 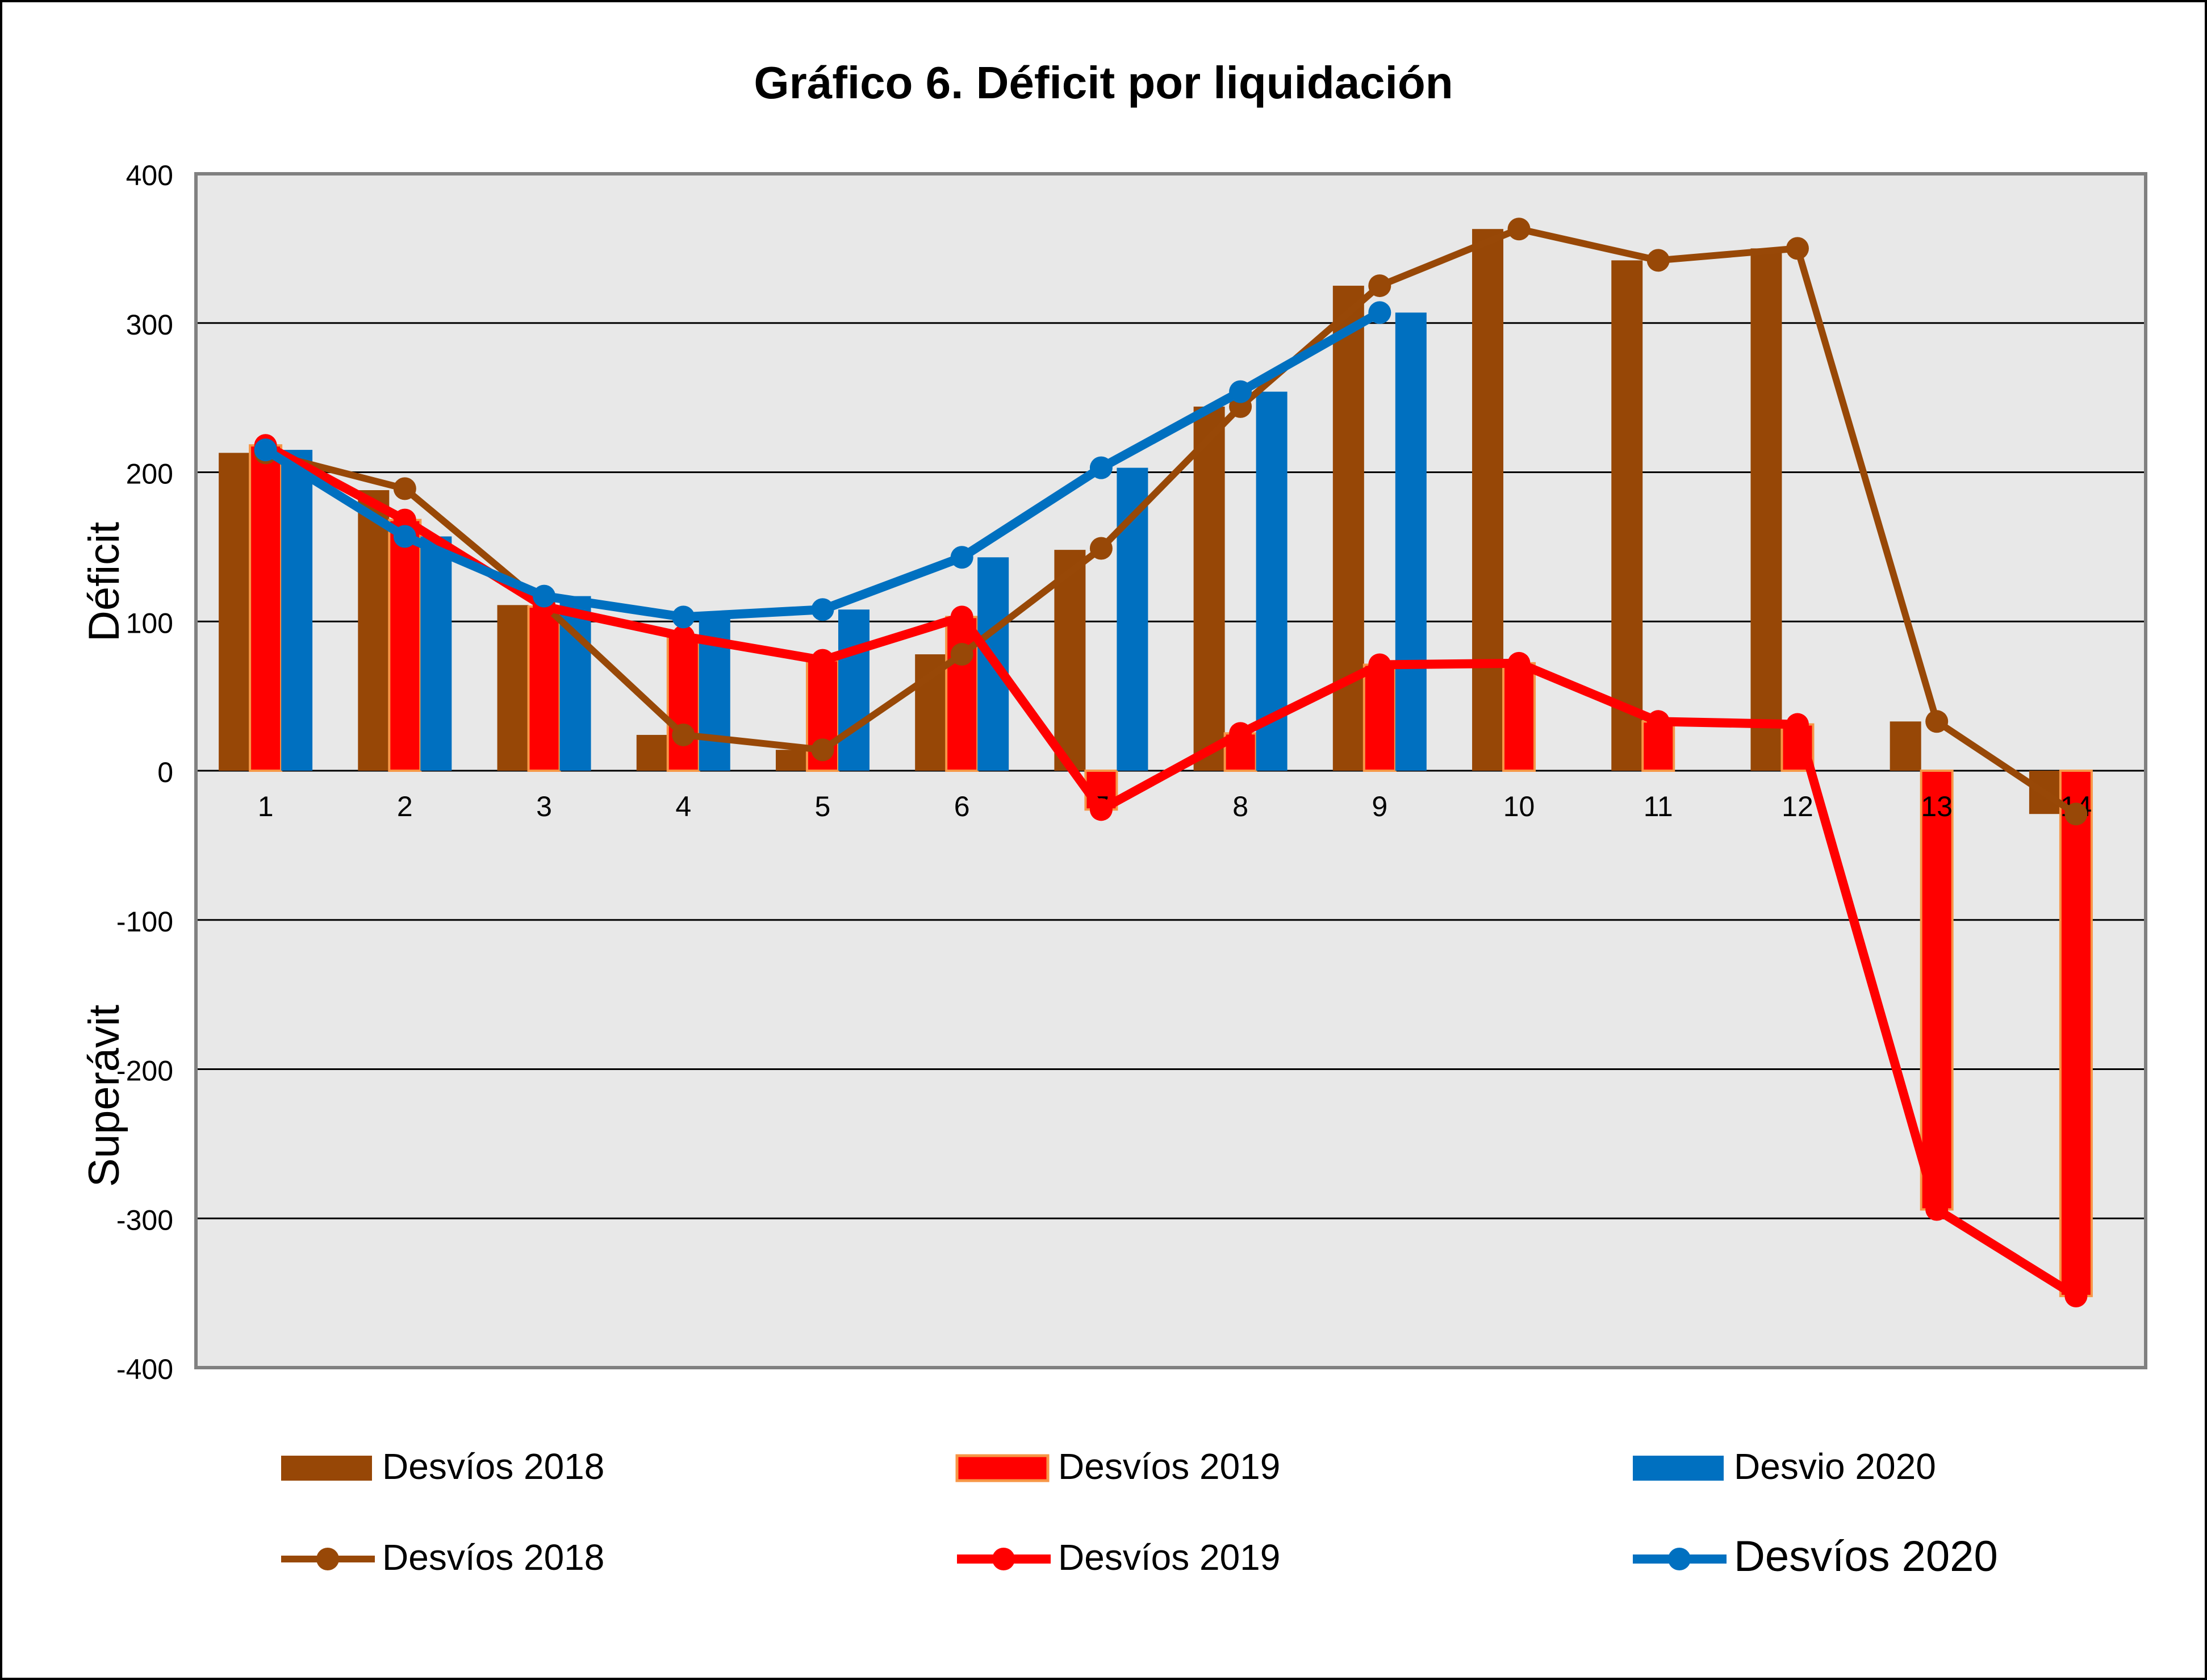 What do you see at coordinates (683, 806) in the screenshot?
I see `x-tick-label: 4` at bounding box center [683, 806].